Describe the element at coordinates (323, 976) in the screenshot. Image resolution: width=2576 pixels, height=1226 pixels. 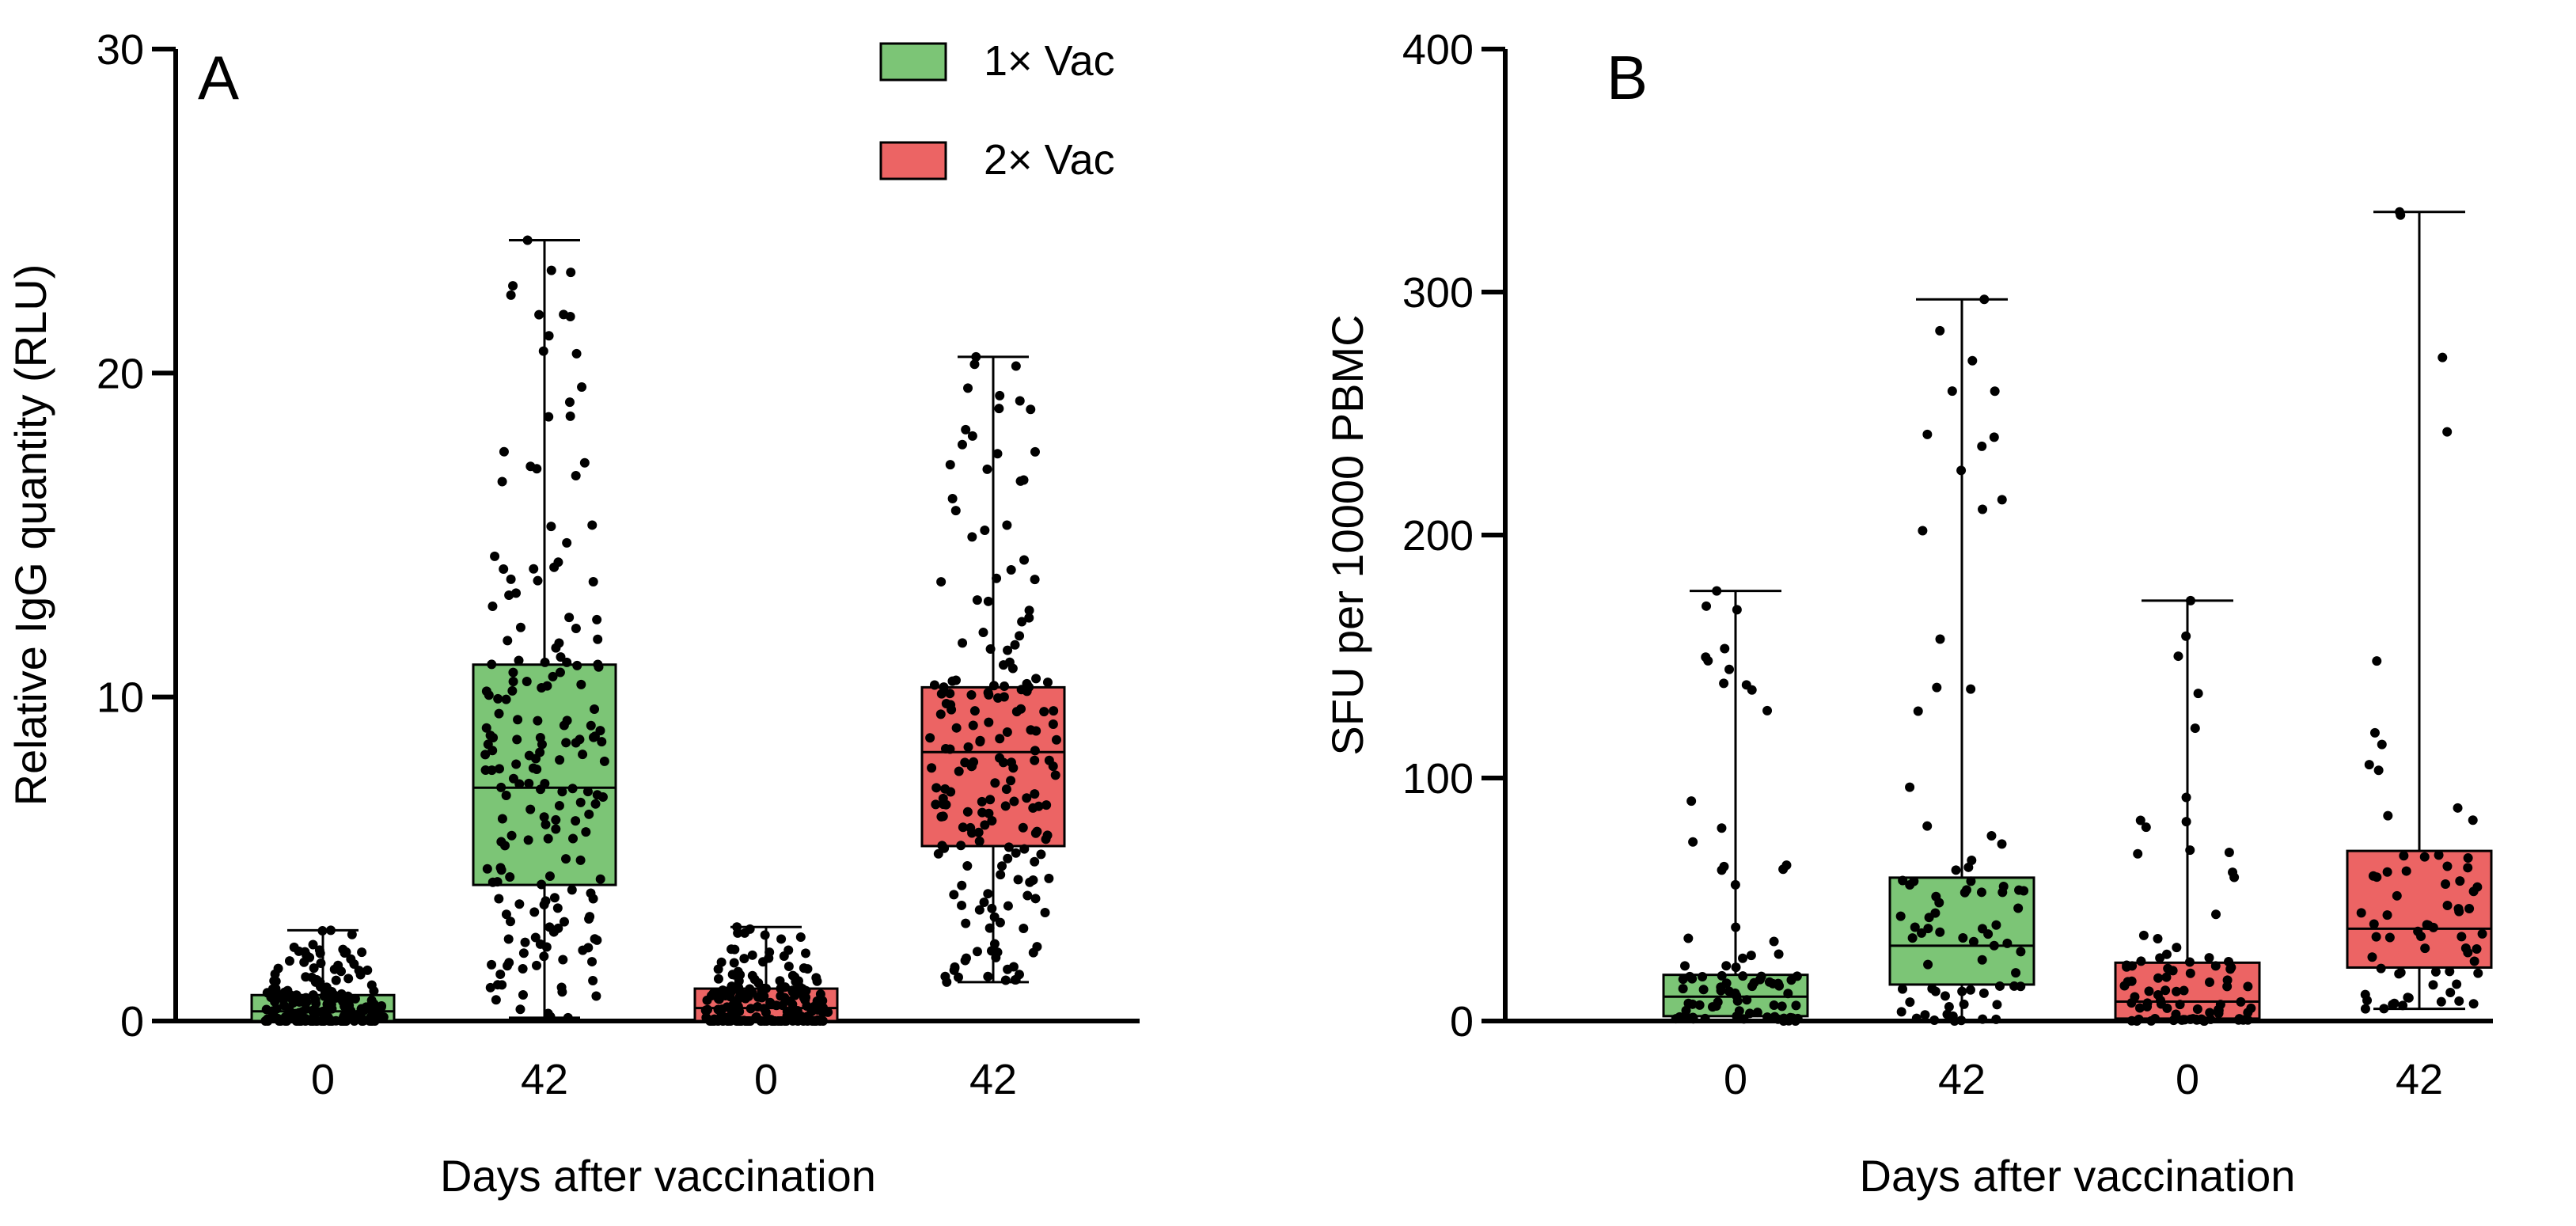
I see `box-group` at that location.